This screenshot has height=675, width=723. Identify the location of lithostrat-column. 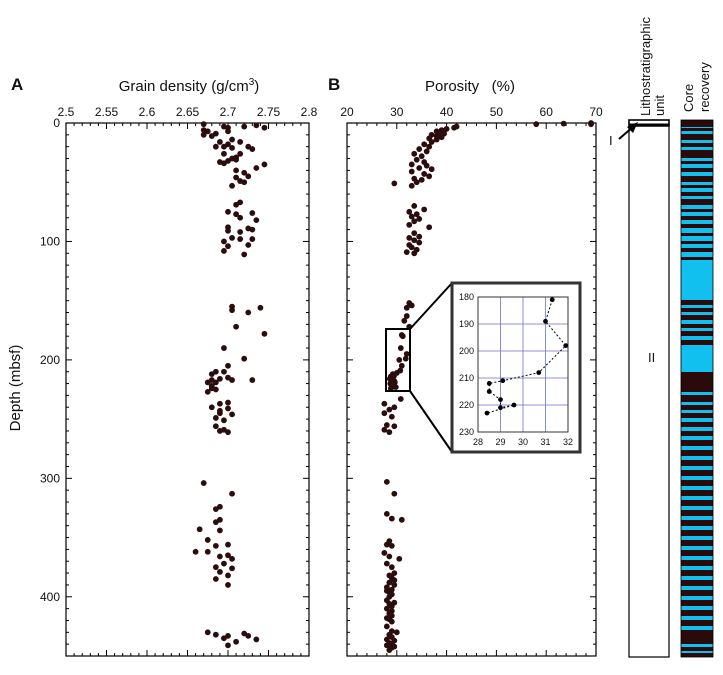
(649, 388).